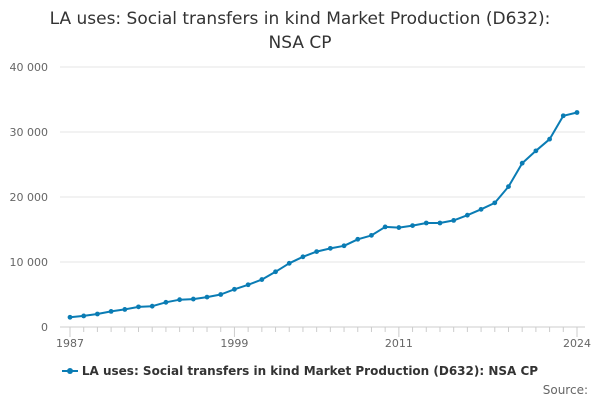 This screenshot has height=400, width=600. I want to click on x-tick-label: 2024, so click(577, 343).